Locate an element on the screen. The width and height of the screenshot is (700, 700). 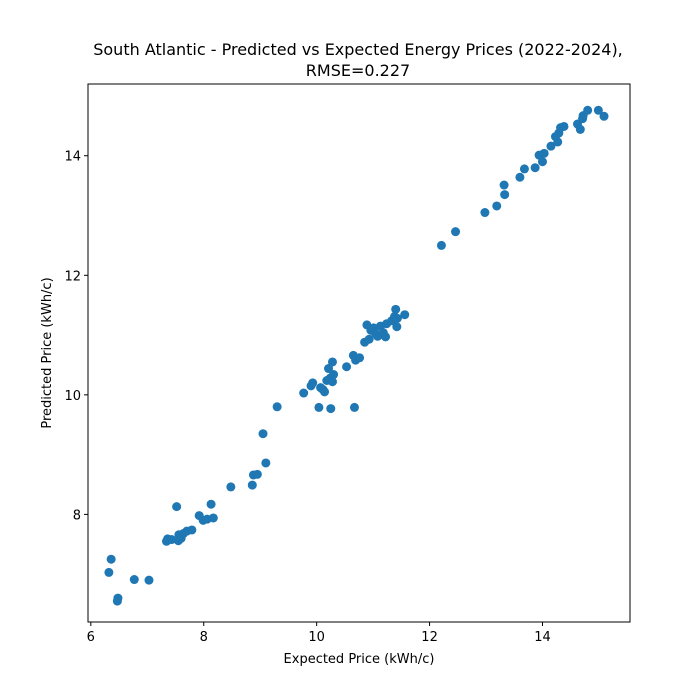
x-tick-label: 6 is located at coordinates (91, 637).